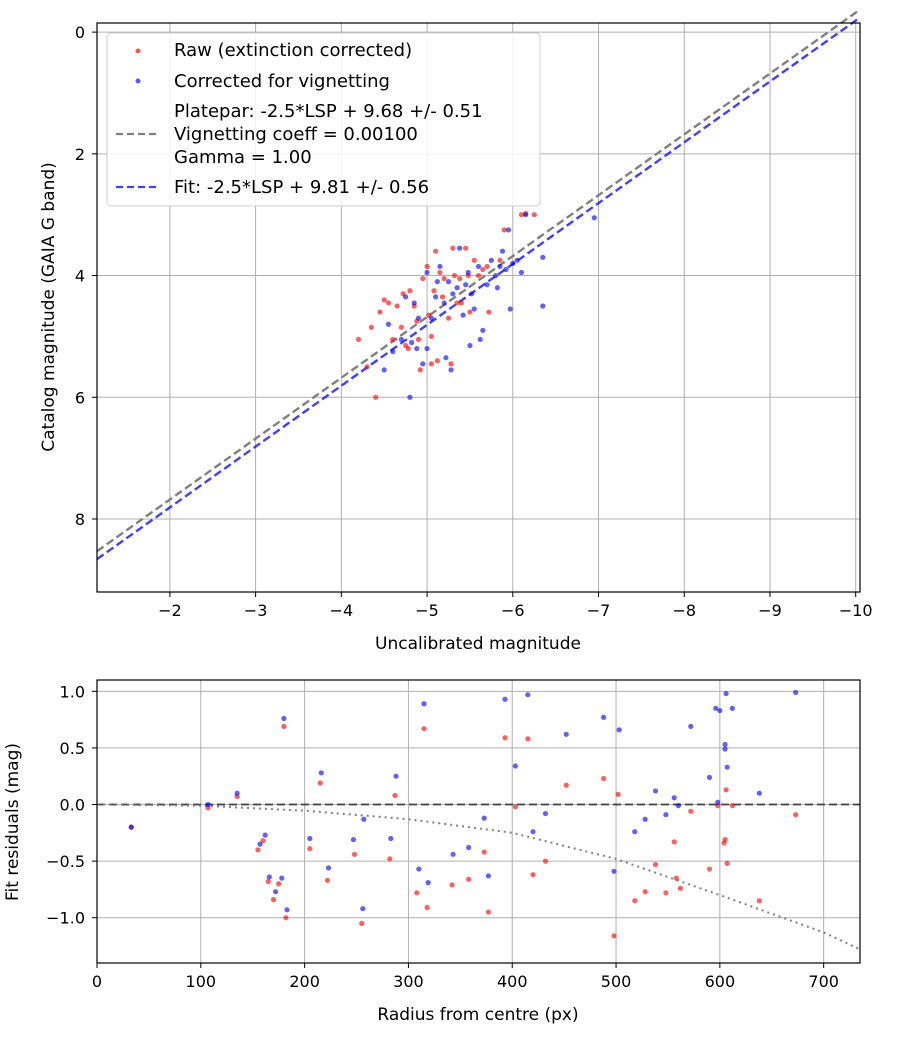  What do you see at coordinates (80, 154) in the screenshot?
I see `top-y-tick-label: 2` at bounding box center [80, 154].